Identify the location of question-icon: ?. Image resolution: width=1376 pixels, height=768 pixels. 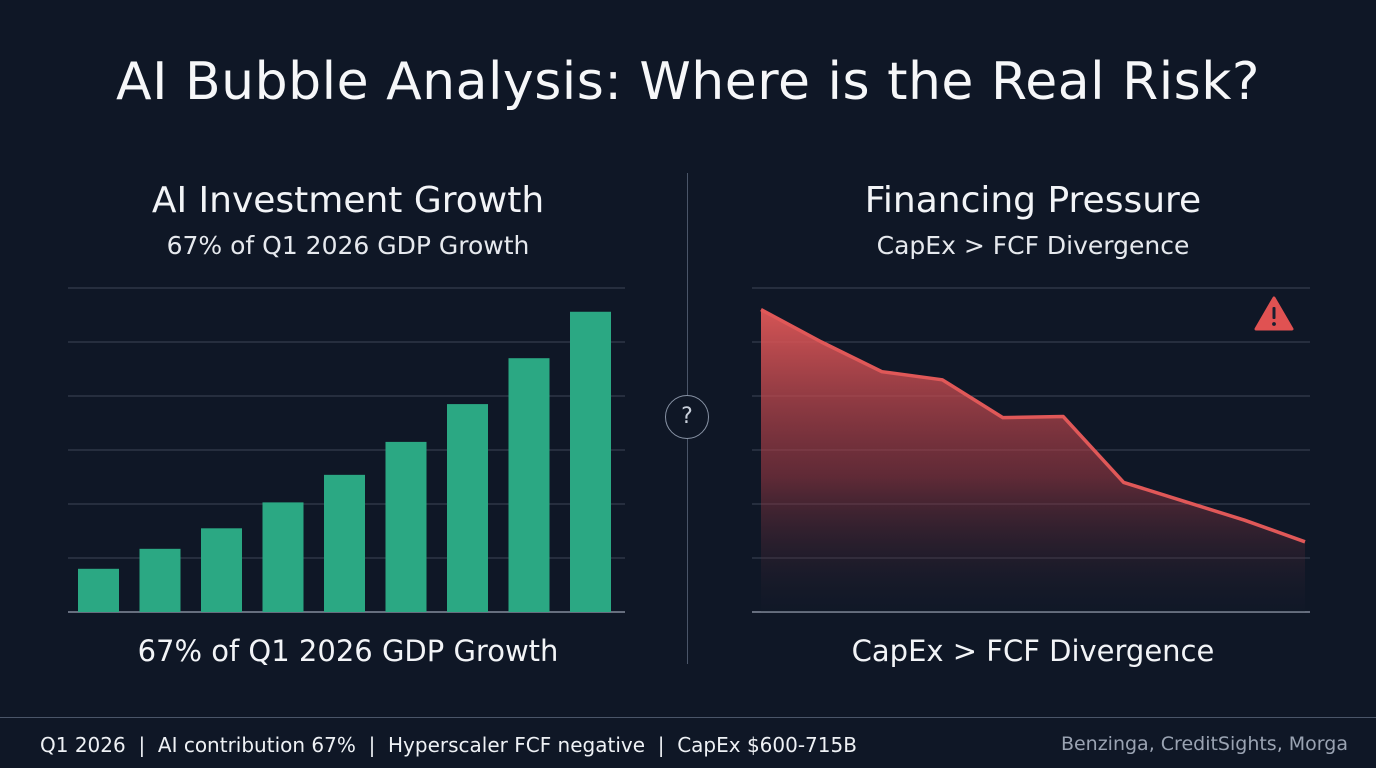
(687, 417).